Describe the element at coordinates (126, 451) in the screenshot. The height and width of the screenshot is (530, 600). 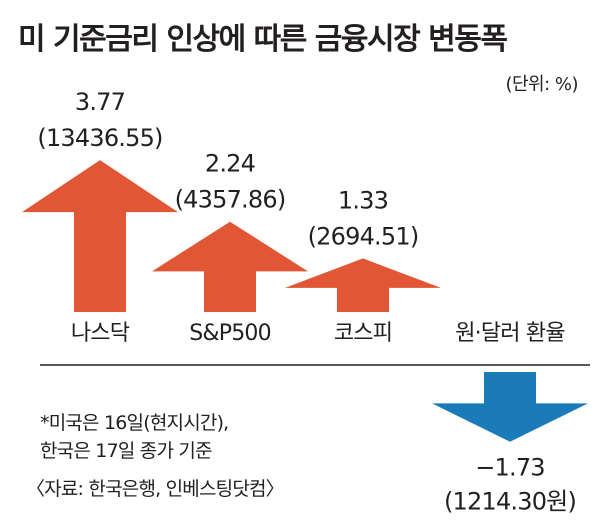
I see `footnote-line-2: 한국은 17일 종가 기준` at that location.